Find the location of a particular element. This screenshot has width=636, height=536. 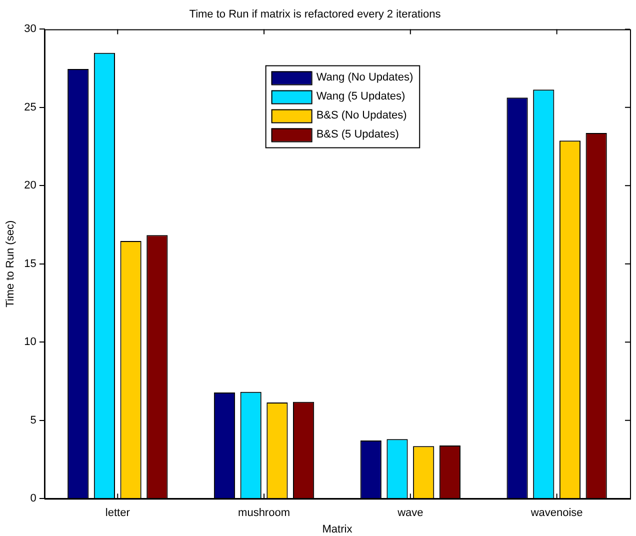

x-tick-label: letter is located at coordinates (117, 513).